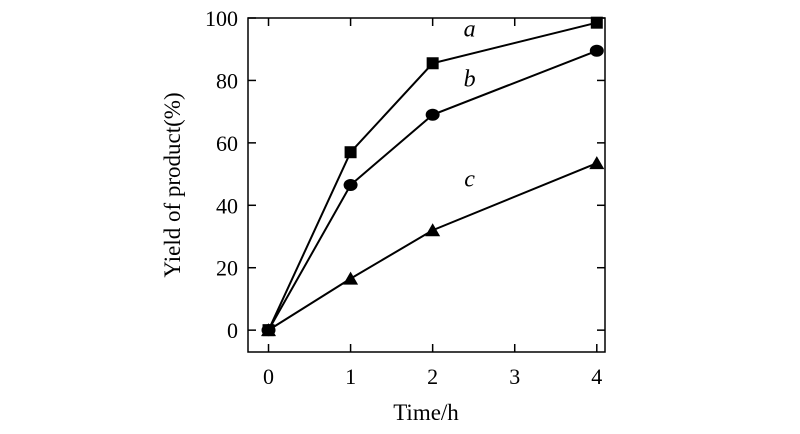 This screenshot has height=434, width=800. I want to click on y-tick-label: 80, so click(227, 80).